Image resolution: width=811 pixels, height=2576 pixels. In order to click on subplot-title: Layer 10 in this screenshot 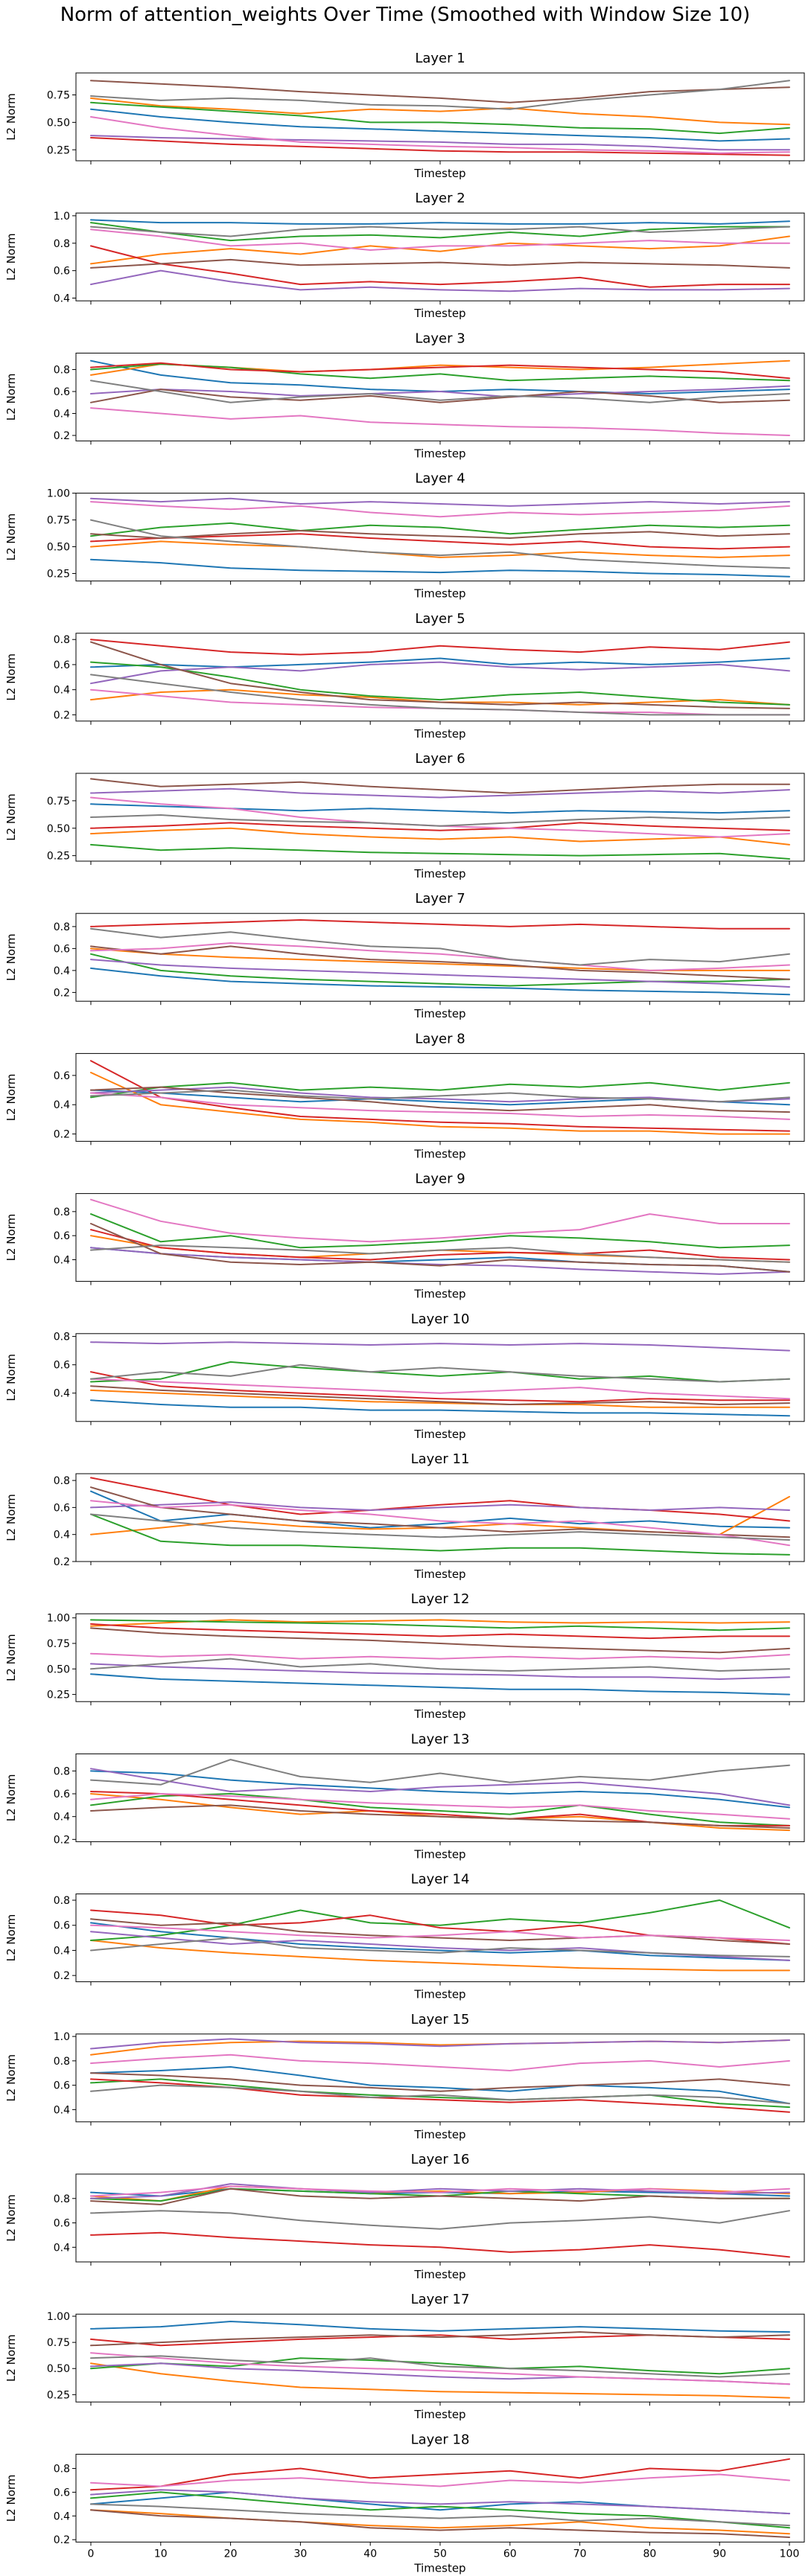, I will do `click(441, 1319)`.